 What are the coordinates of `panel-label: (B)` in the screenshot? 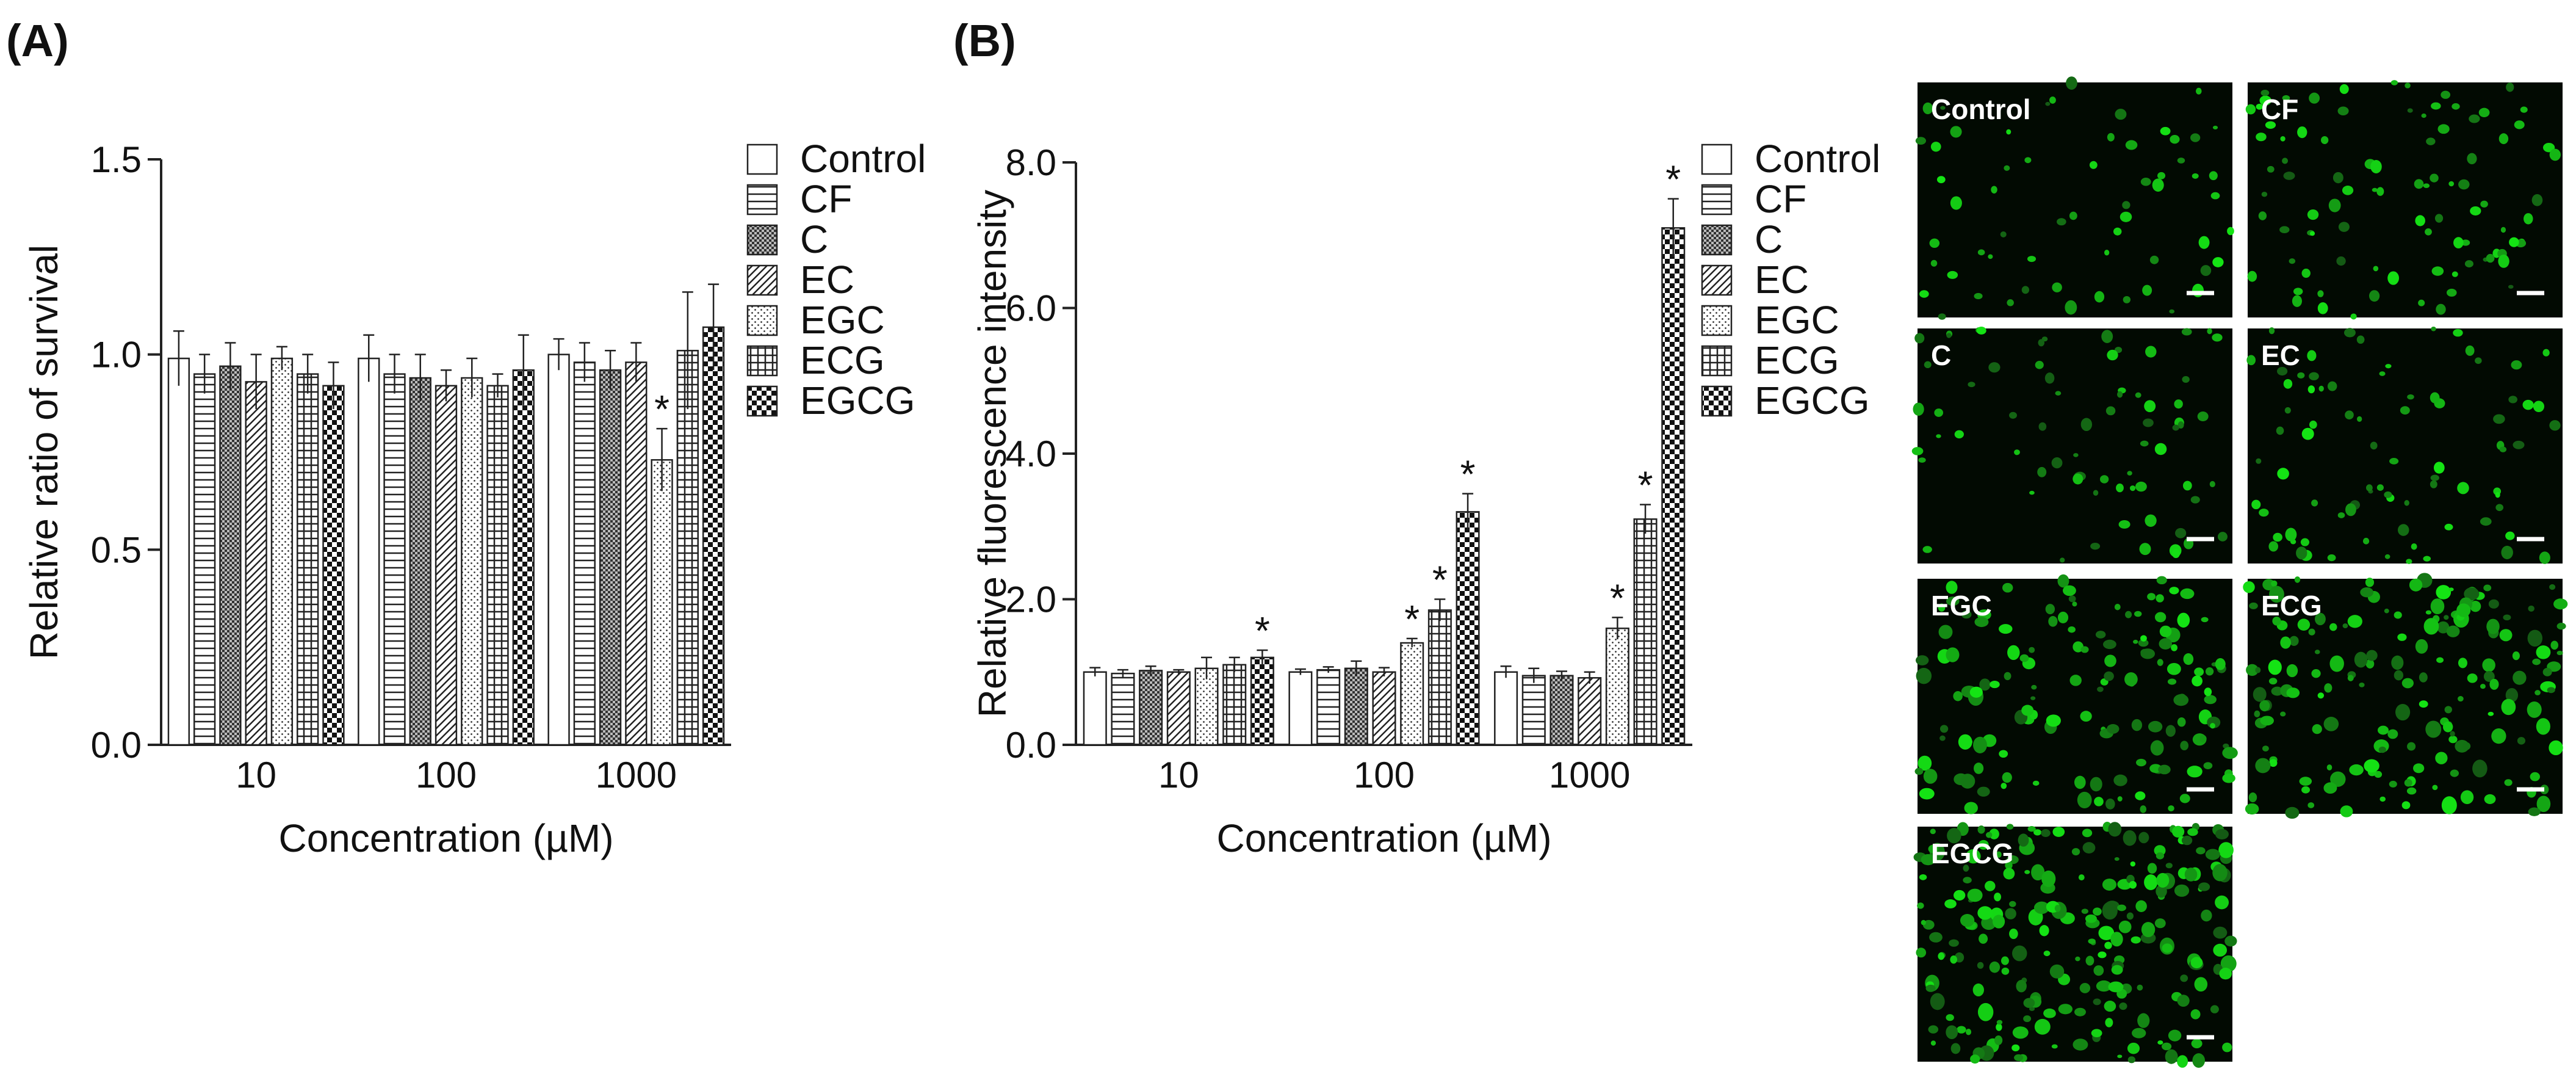 It's located at (984, 41).